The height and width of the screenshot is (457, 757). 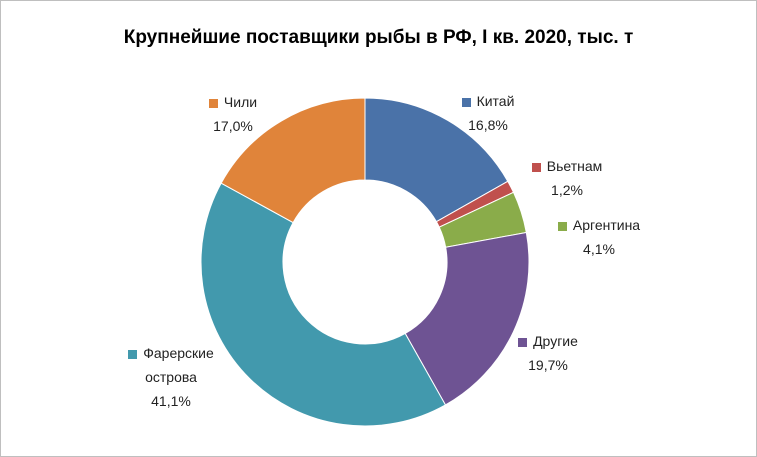 I want to click on data-label: Вьетнам 1,2%, so click(x=567, y=178).